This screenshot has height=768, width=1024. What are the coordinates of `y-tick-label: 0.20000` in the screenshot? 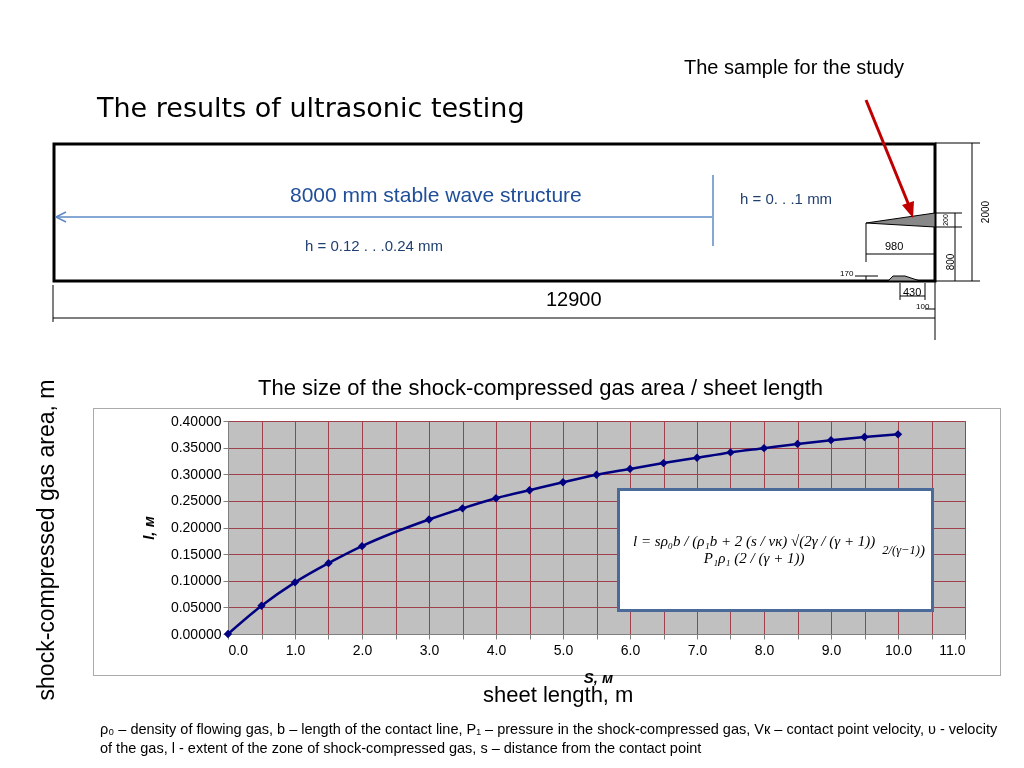 It's located at (196, 527).